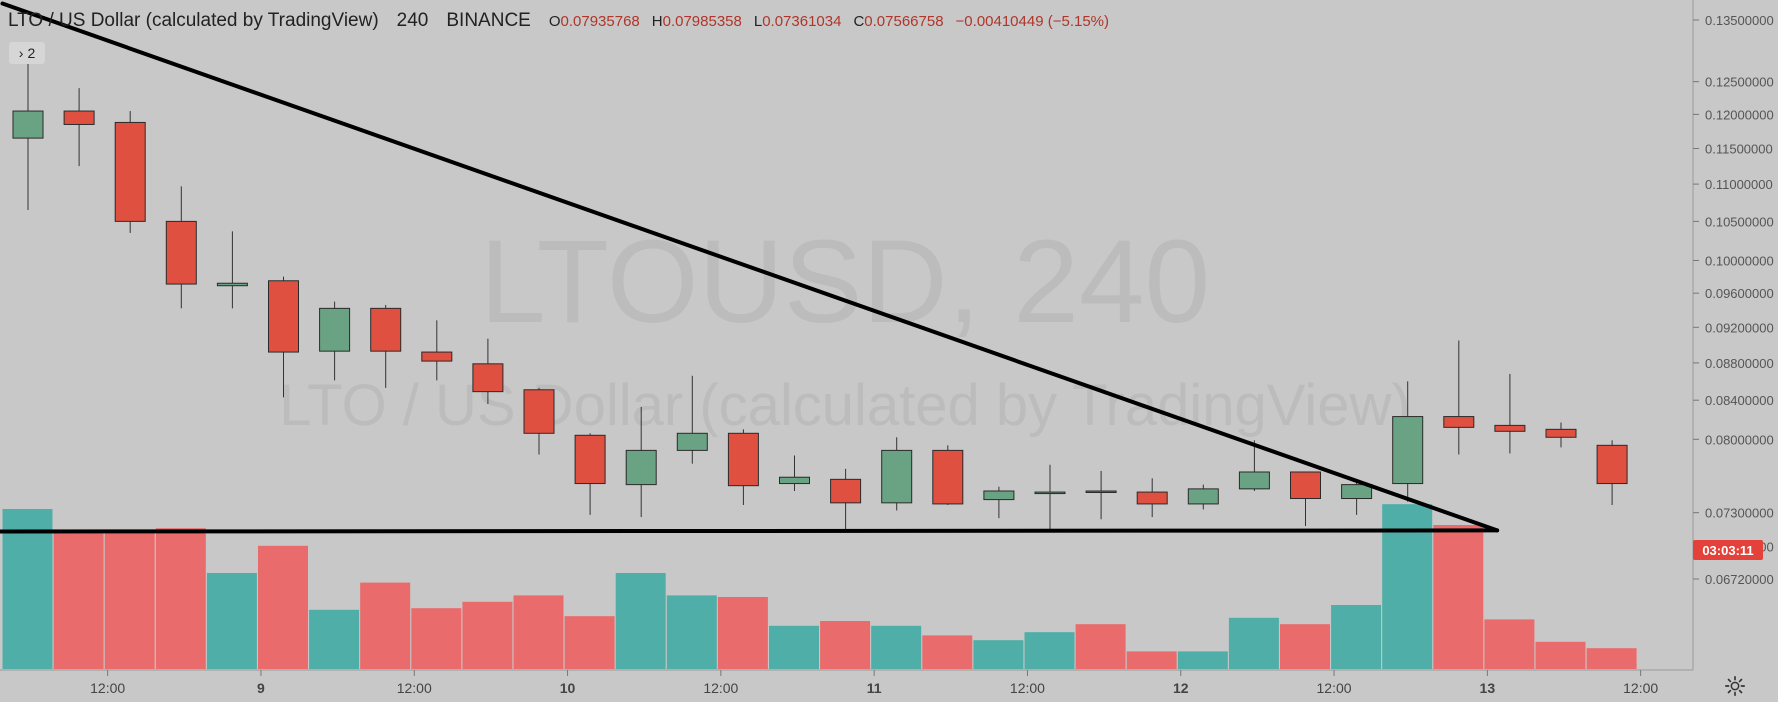  Describe the element at coordinates (1739, 221) in the screenshot. I see `price-tick-label: 0.10500000` at that location.